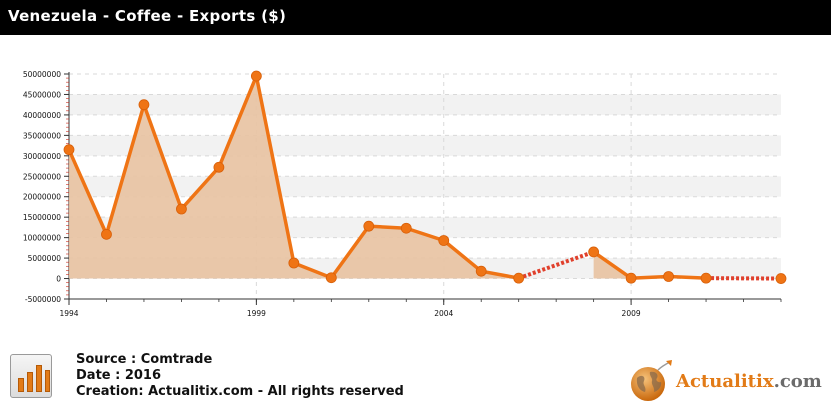 Image resolution: width=831 pixels, height=412 pixels. What do you see at coordinates (58, 279) in the screenshot?
I see `y-tick-label: 0` at bounding box center [58, 279].